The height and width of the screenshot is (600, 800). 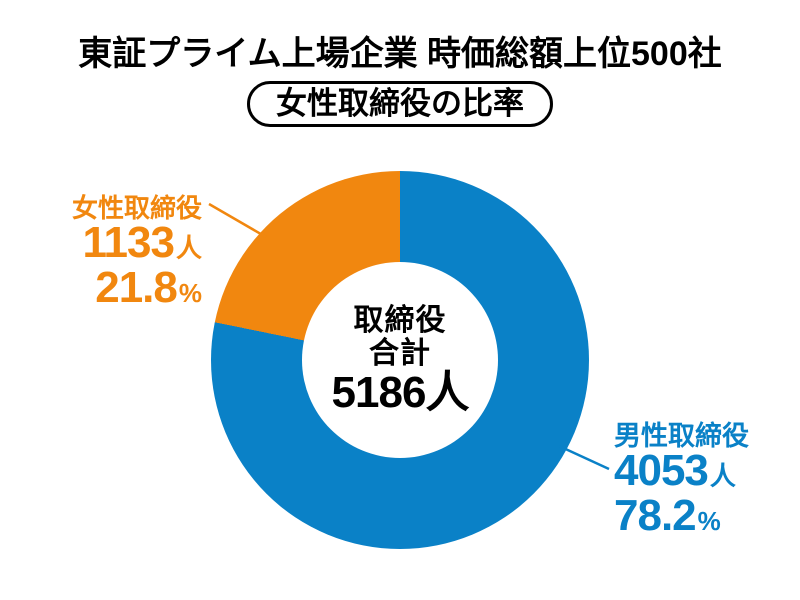 I want to click on male-count-unit: 人, so click(x=722, y=476).